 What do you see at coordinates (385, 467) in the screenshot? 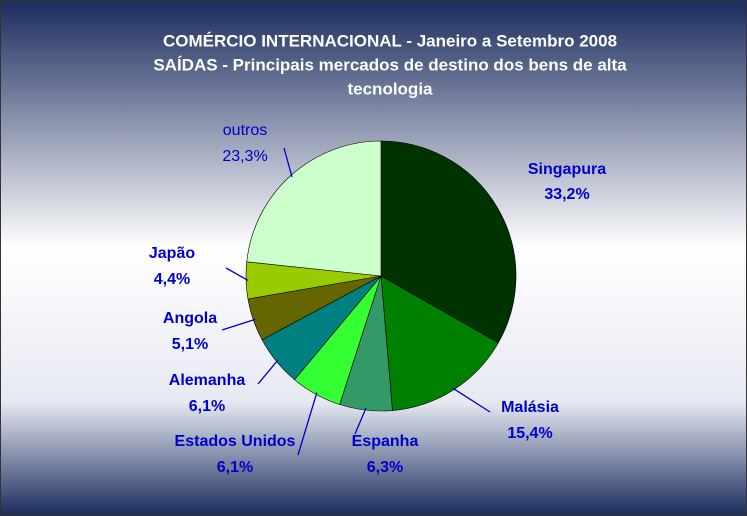
I see `slice-value-label: 6,3%` at bounding box center [385, 467].